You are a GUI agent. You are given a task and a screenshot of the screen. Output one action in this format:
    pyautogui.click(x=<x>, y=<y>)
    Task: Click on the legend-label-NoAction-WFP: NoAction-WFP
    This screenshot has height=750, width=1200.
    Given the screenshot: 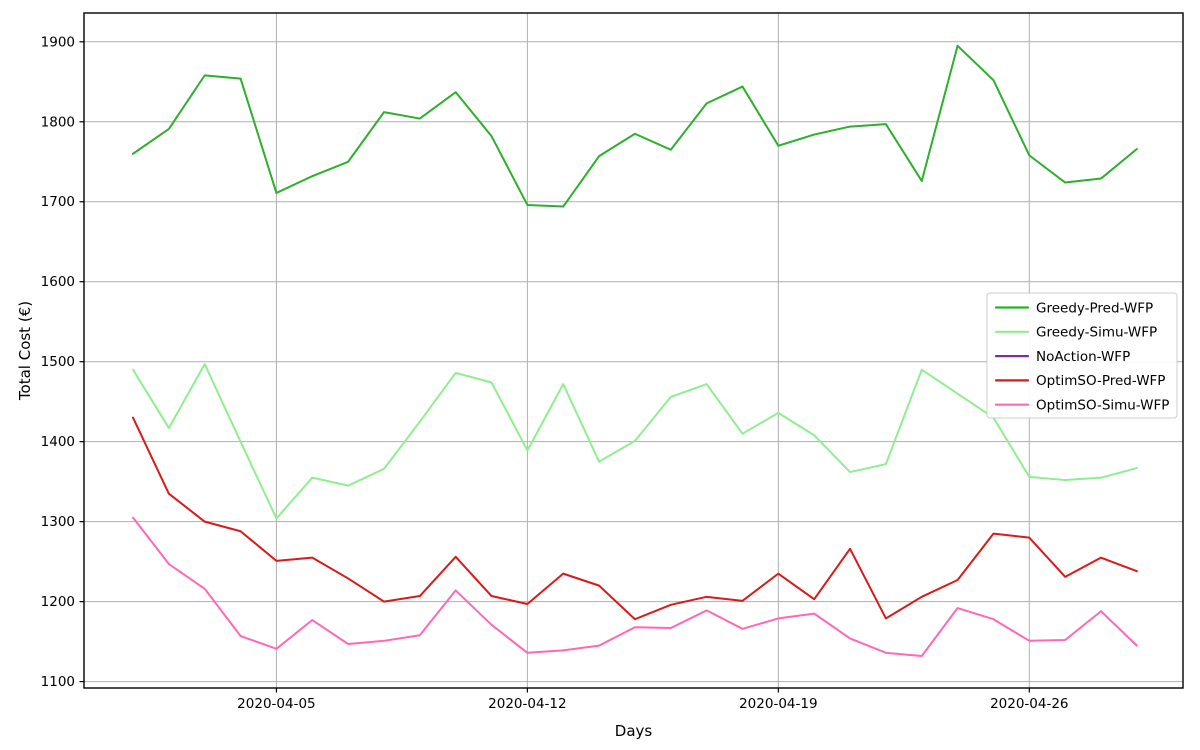 What is the action you would take?
    pyautogui.click(x=1083, y=357)
    